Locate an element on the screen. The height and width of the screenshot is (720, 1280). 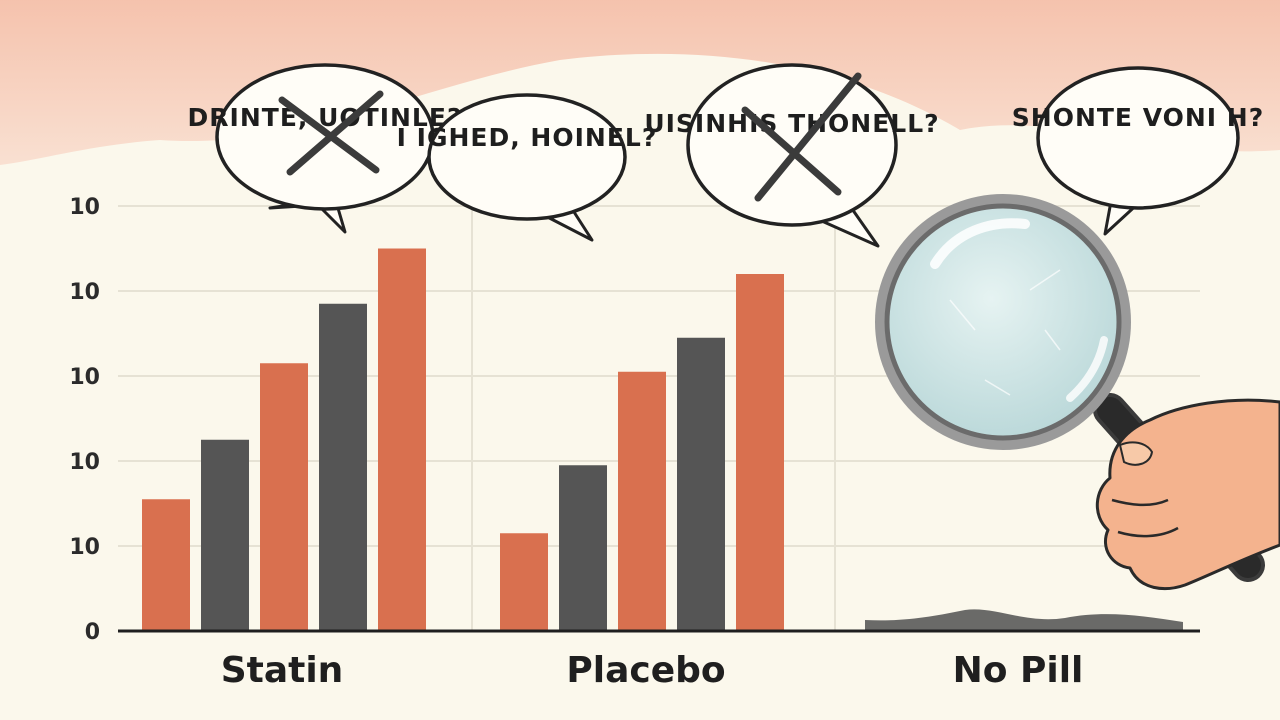
no-pill-band is located at coordinates (1024, 620).